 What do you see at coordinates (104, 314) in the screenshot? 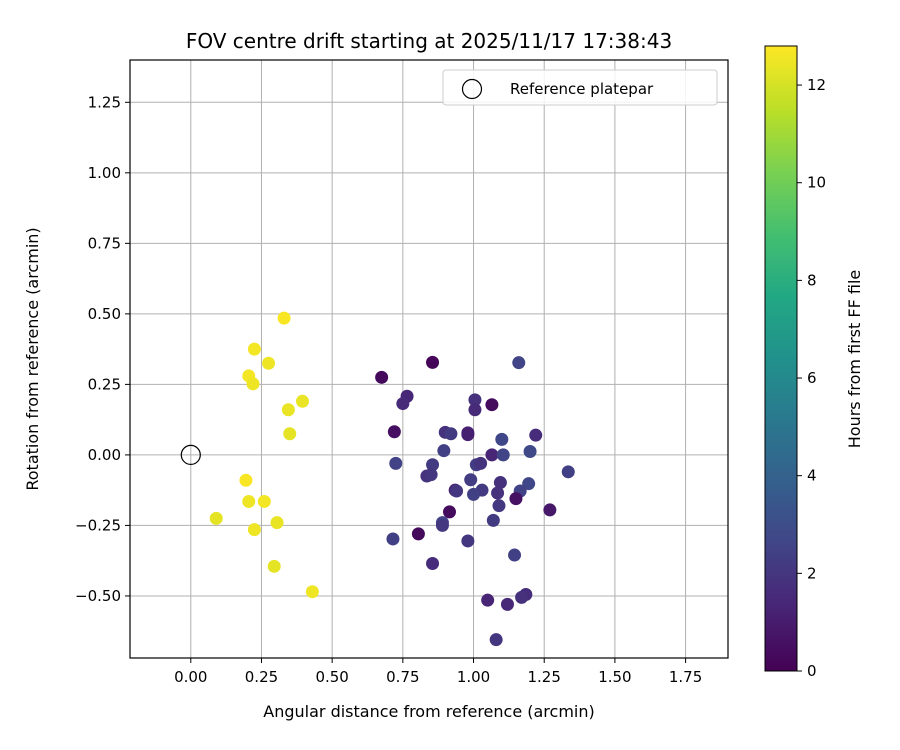
I see `y-tick-label: 0.50` at bounding box center [104, 314].